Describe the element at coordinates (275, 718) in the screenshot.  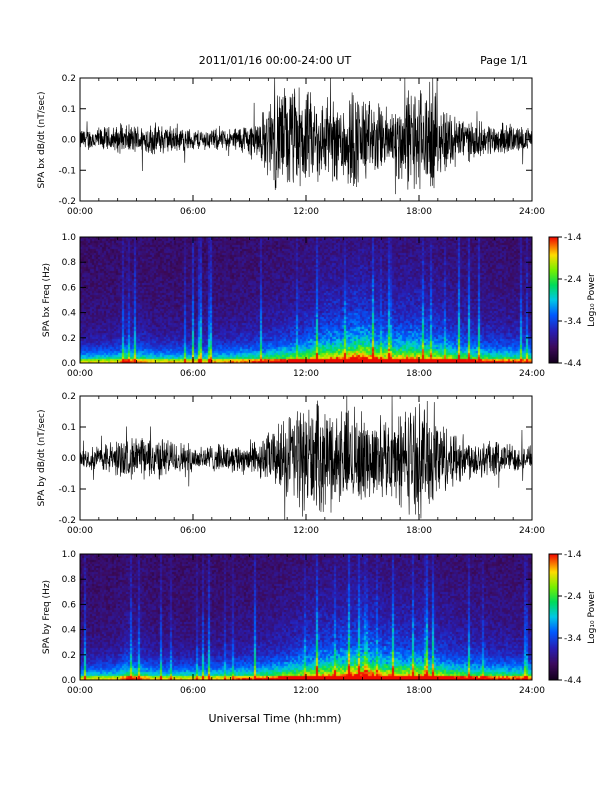
I see `x-axis-title: Universal Time (hh:mm)` at that location.